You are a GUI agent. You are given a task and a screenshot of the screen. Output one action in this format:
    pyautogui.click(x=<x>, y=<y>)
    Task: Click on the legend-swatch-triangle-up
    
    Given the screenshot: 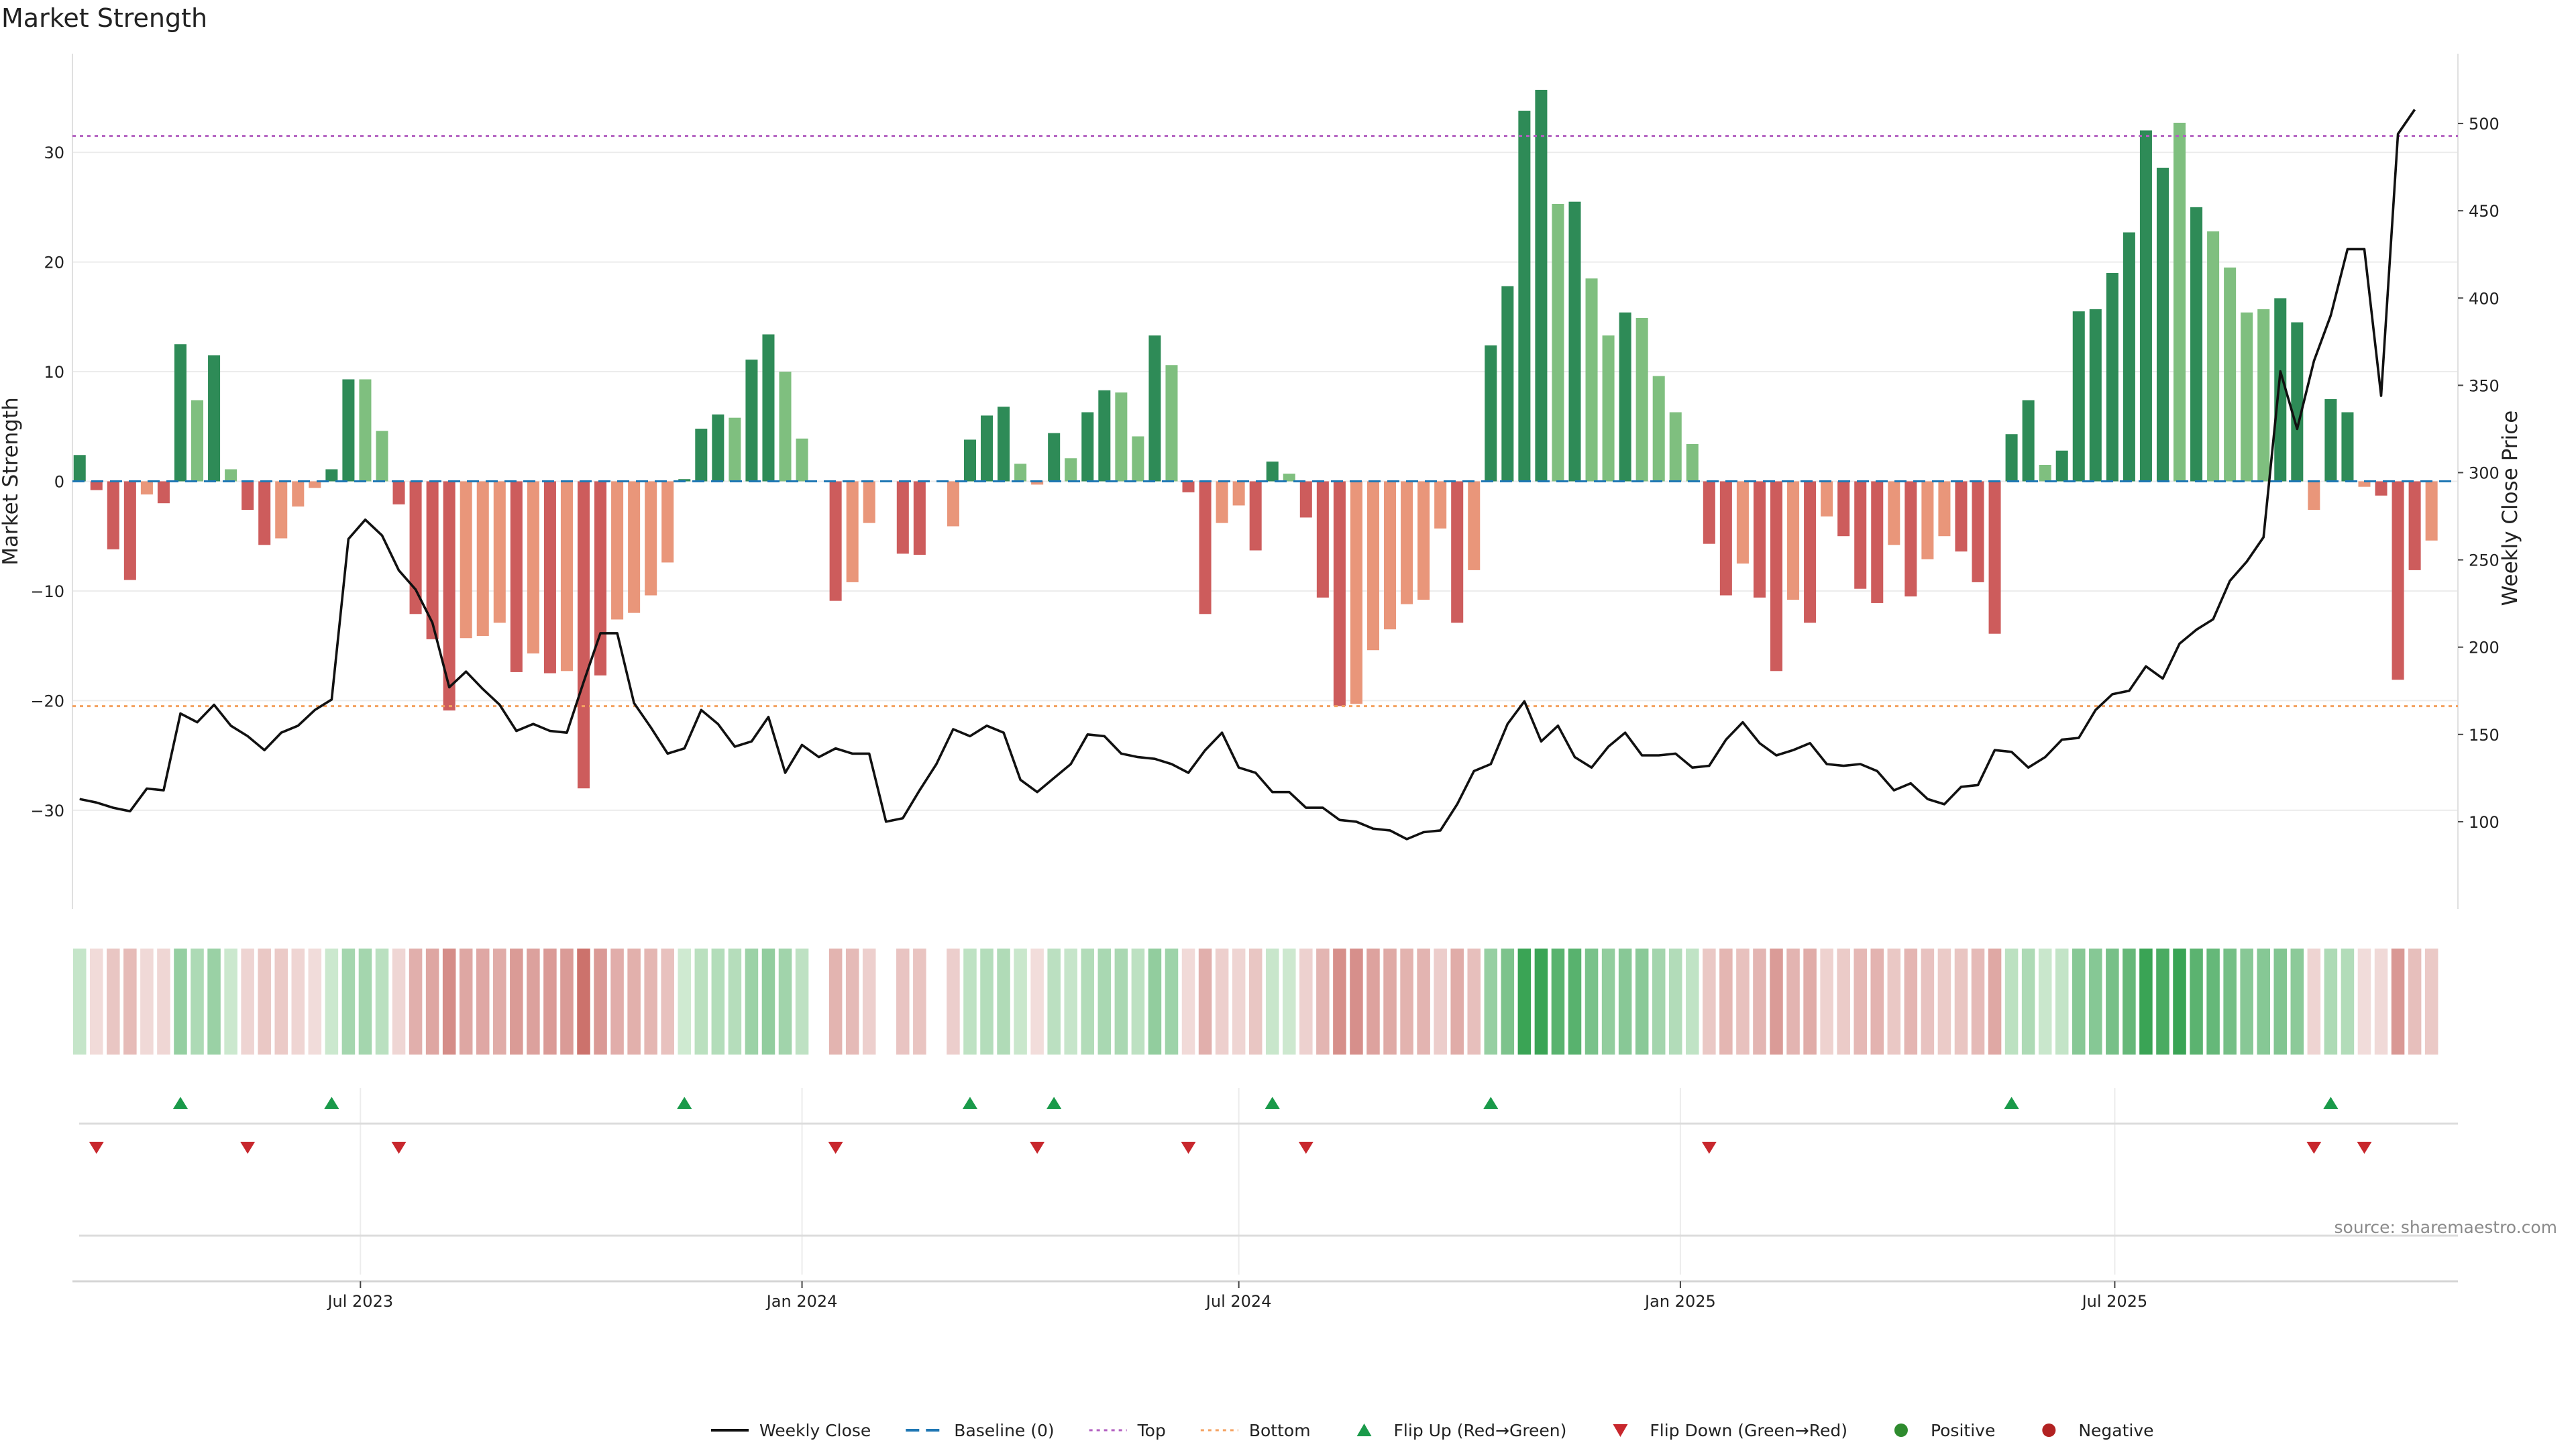 What is the action you would take?
    pyautogui.click(x=1364, y=1430)
    